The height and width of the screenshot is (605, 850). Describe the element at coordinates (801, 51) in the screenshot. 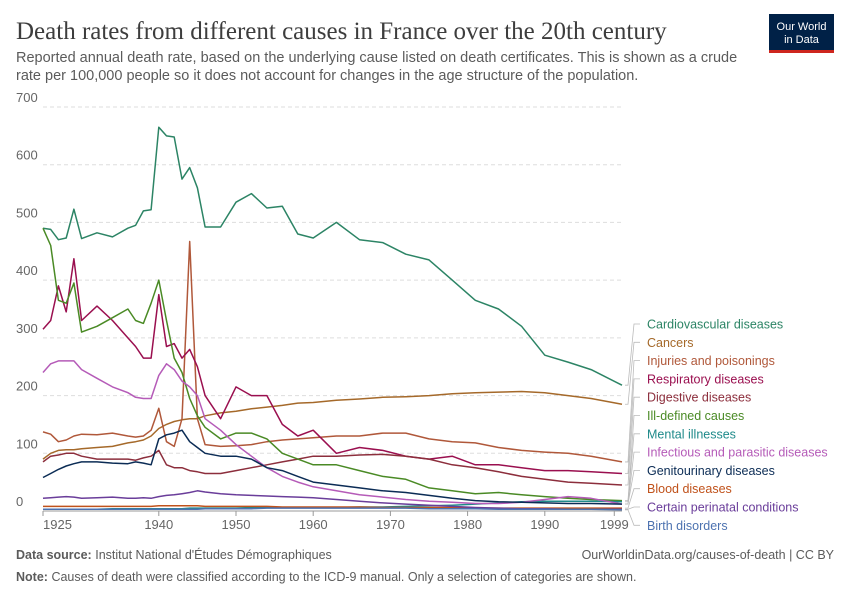

I see `logo-underline` at that location.